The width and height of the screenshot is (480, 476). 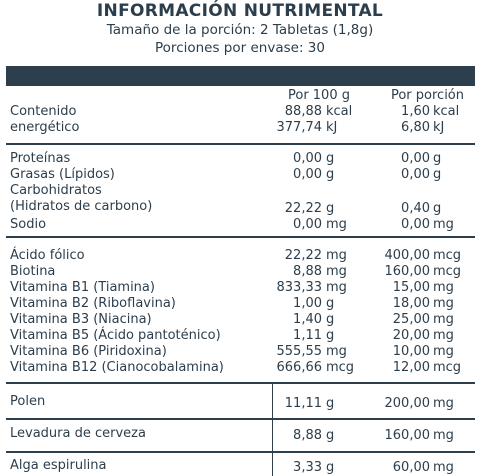 What do you see at coordinates (40, 158) in the screenshot?
I see `nutrient-label: Proteínas` at bounding box center [40, 158].